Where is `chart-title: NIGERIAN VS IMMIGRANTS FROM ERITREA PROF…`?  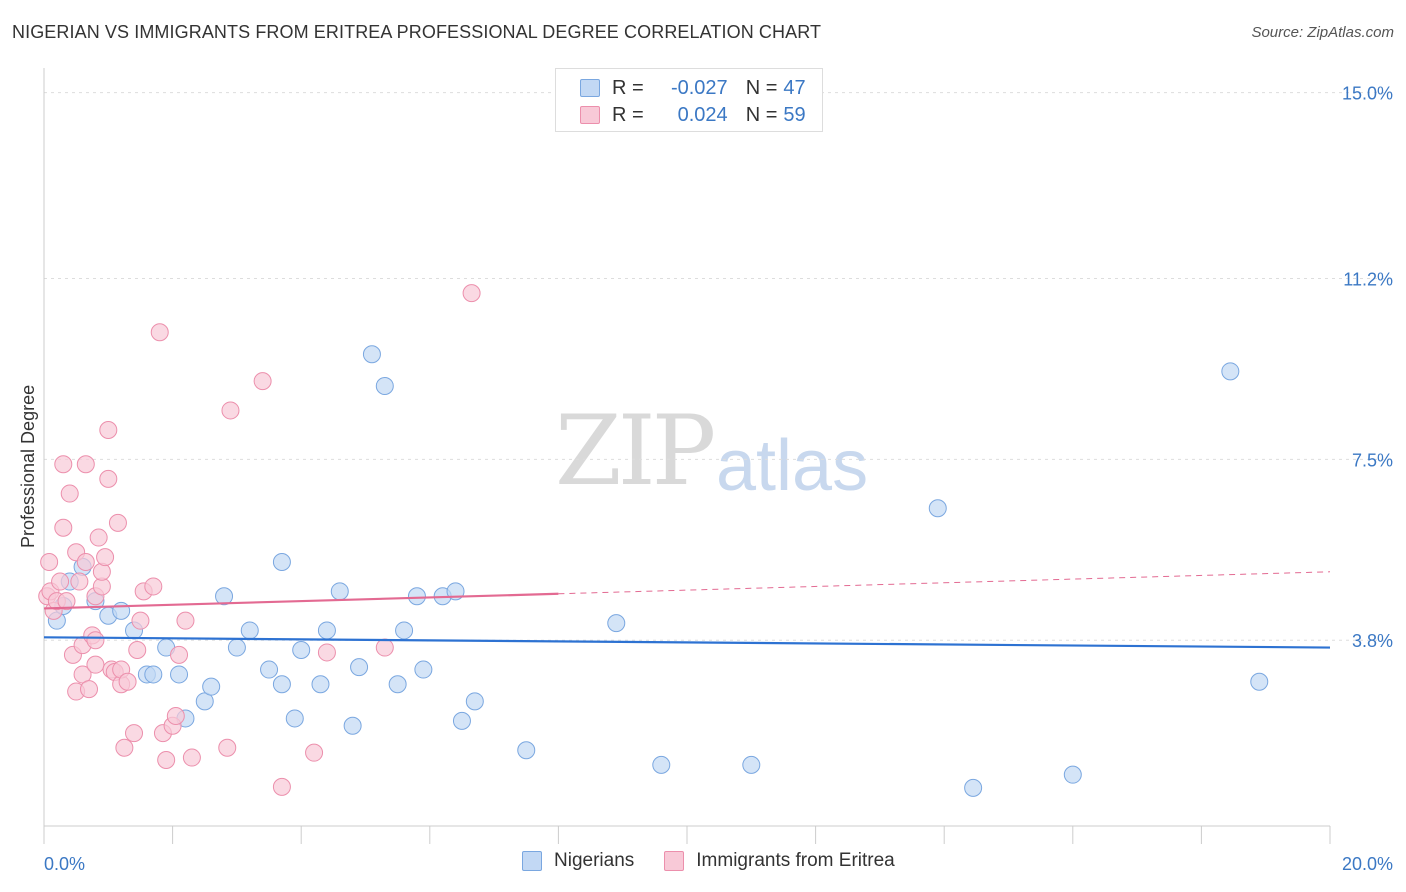
chart-title: NIGERIAN VS IMMIGRANTS FROM ERITREA PROF… is located at coordinates (417, 32).